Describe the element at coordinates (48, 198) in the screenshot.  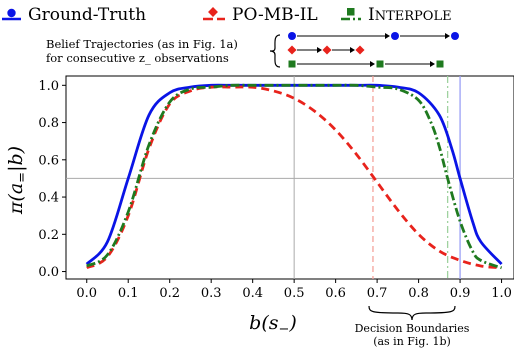
I see `y-tick-label: 0.4` at that location.